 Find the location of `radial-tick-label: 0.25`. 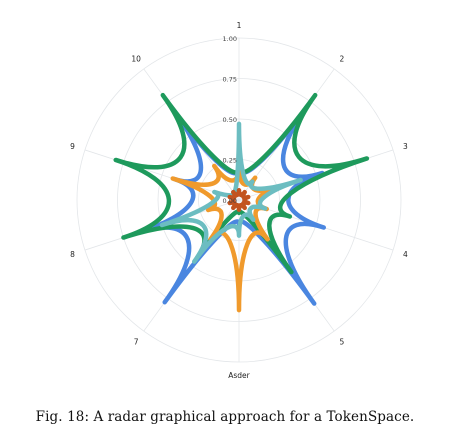

radial-tick-label: 0.25 is located at coordinates (230, 161).